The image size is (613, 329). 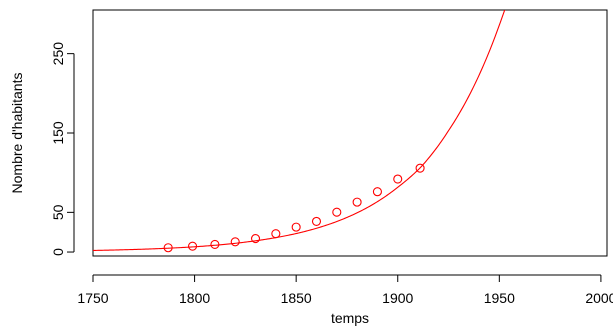 What do you see at coordinates (397, 298) in the screenshot?
I see `x-tick-label: 1900` at bounding box center [397, 298].